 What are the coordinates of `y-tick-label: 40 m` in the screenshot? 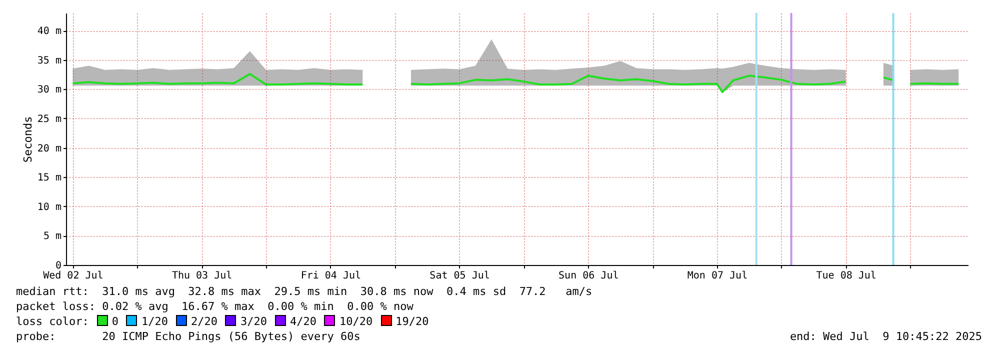 It's located at (49, 32).